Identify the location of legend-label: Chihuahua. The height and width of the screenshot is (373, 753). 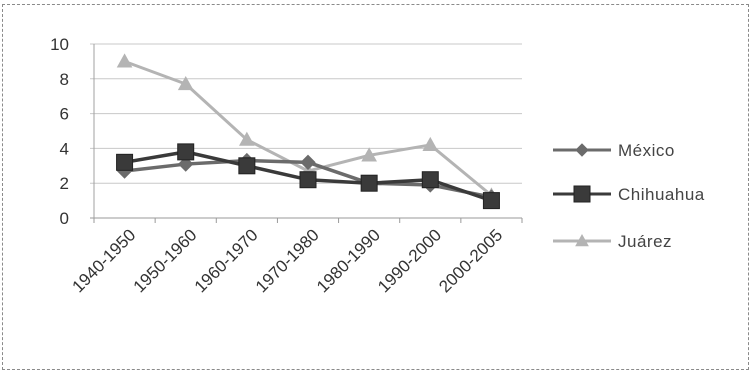
(661, 194).